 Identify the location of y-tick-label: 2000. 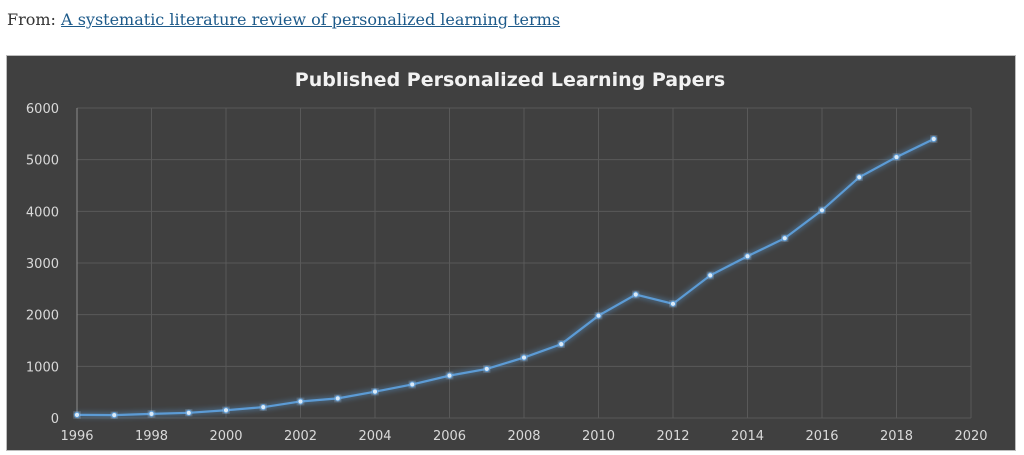
(42, 316).